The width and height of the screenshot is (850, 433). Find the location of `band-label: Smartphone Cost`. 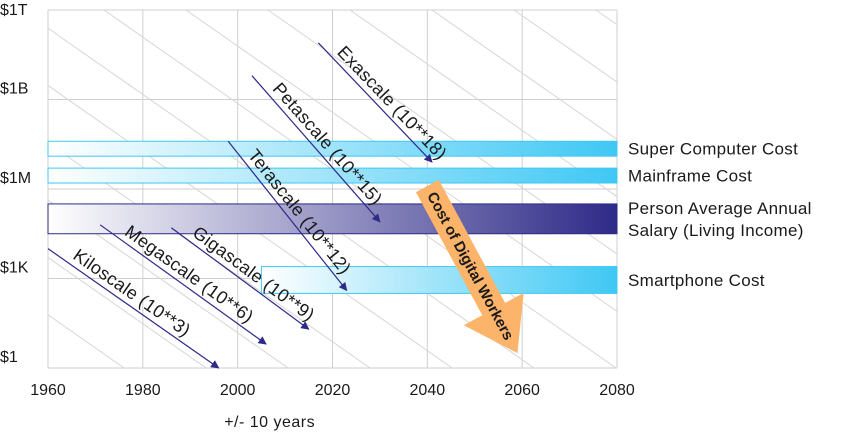

band-label: Smartphone Cost is located at coordinates (696, 280).